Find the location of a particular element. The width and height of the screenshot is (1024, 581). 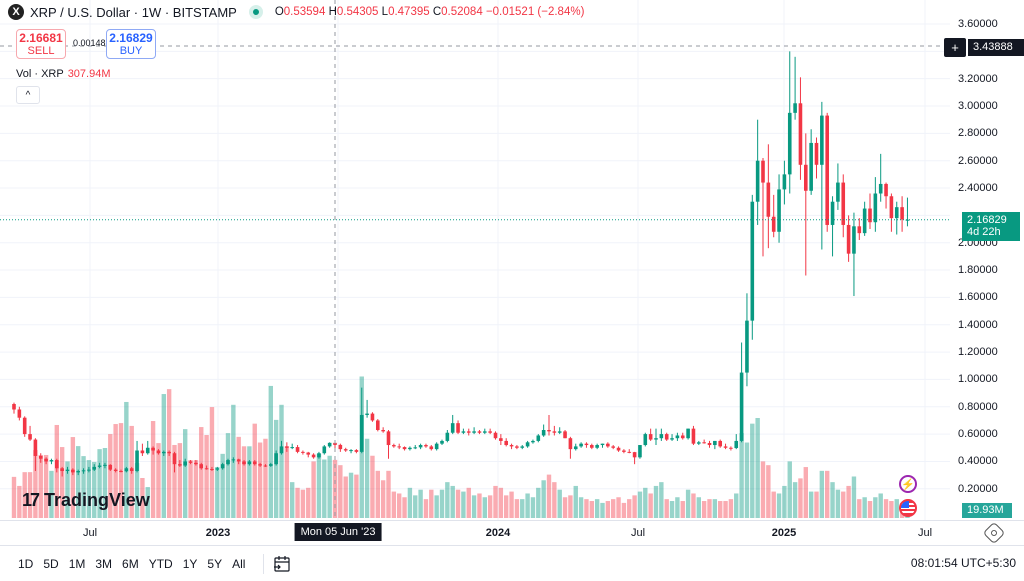

range-1m: 1M is located at coordinates (77, 563).